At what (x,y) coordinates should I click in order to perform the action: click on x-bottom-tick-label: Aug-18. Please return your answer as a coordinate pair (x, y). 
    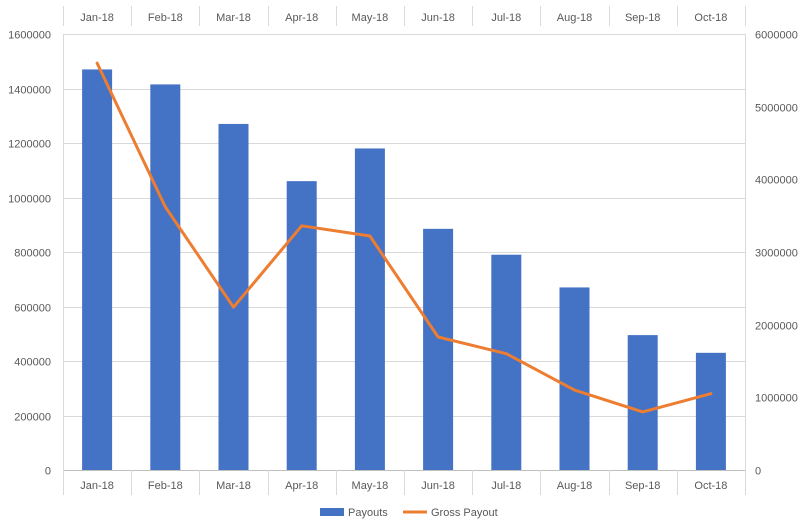
    Looking at the image, I should click on (574, 486).